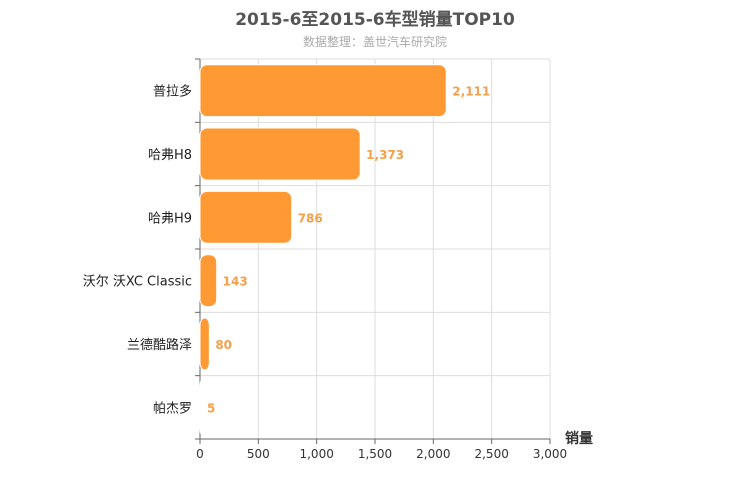 This screenshot has width=750, height=500. What do you see at coordinates (579, 438) in the screenshot?
I see `x-axis-title: 销量` at bounding box center [579, 438].